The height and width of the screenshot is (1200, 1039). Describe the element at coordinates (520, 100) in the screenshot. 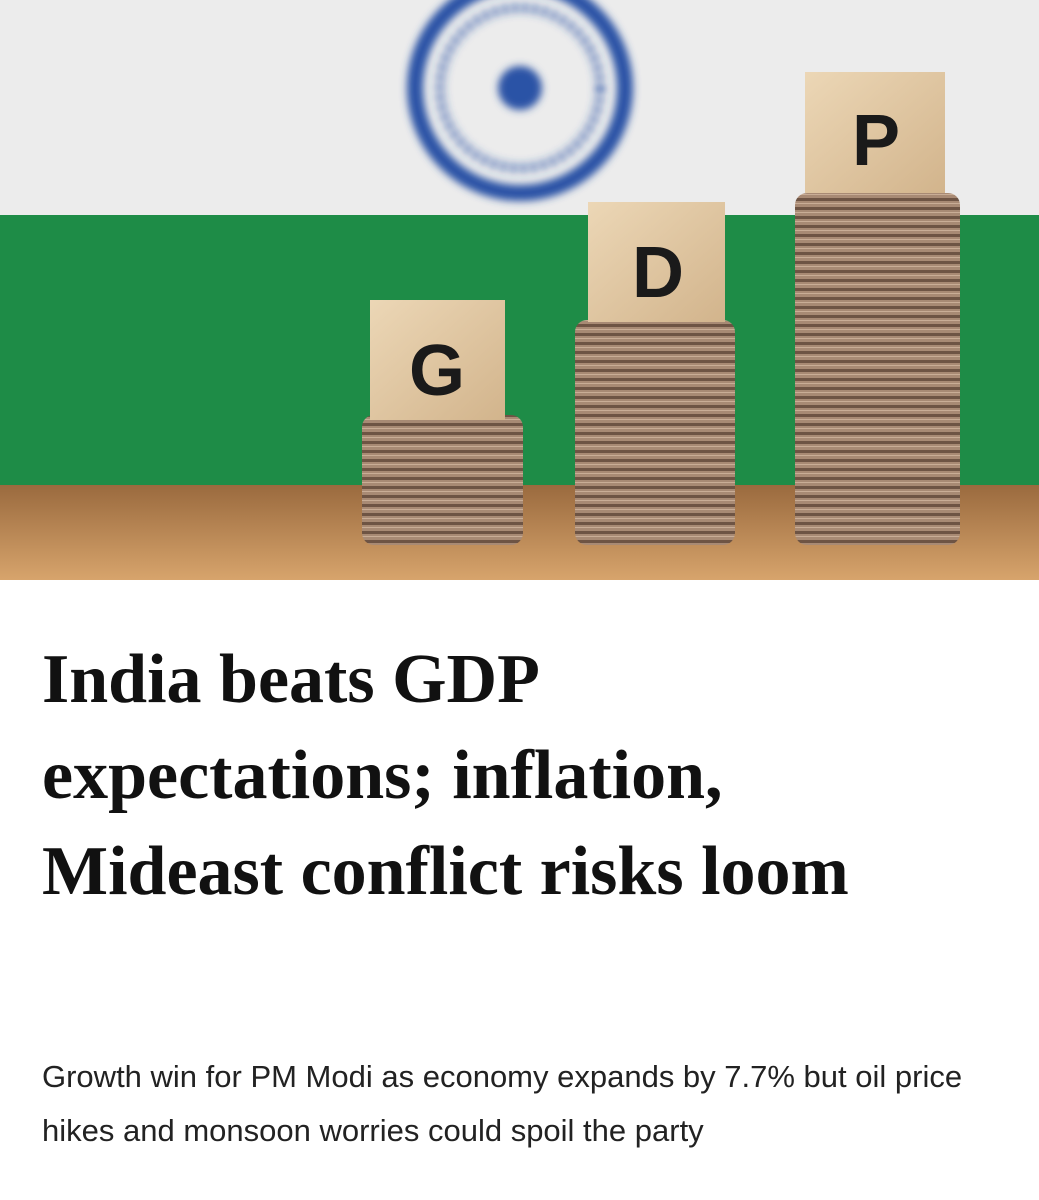

I see `chakra` at that location.